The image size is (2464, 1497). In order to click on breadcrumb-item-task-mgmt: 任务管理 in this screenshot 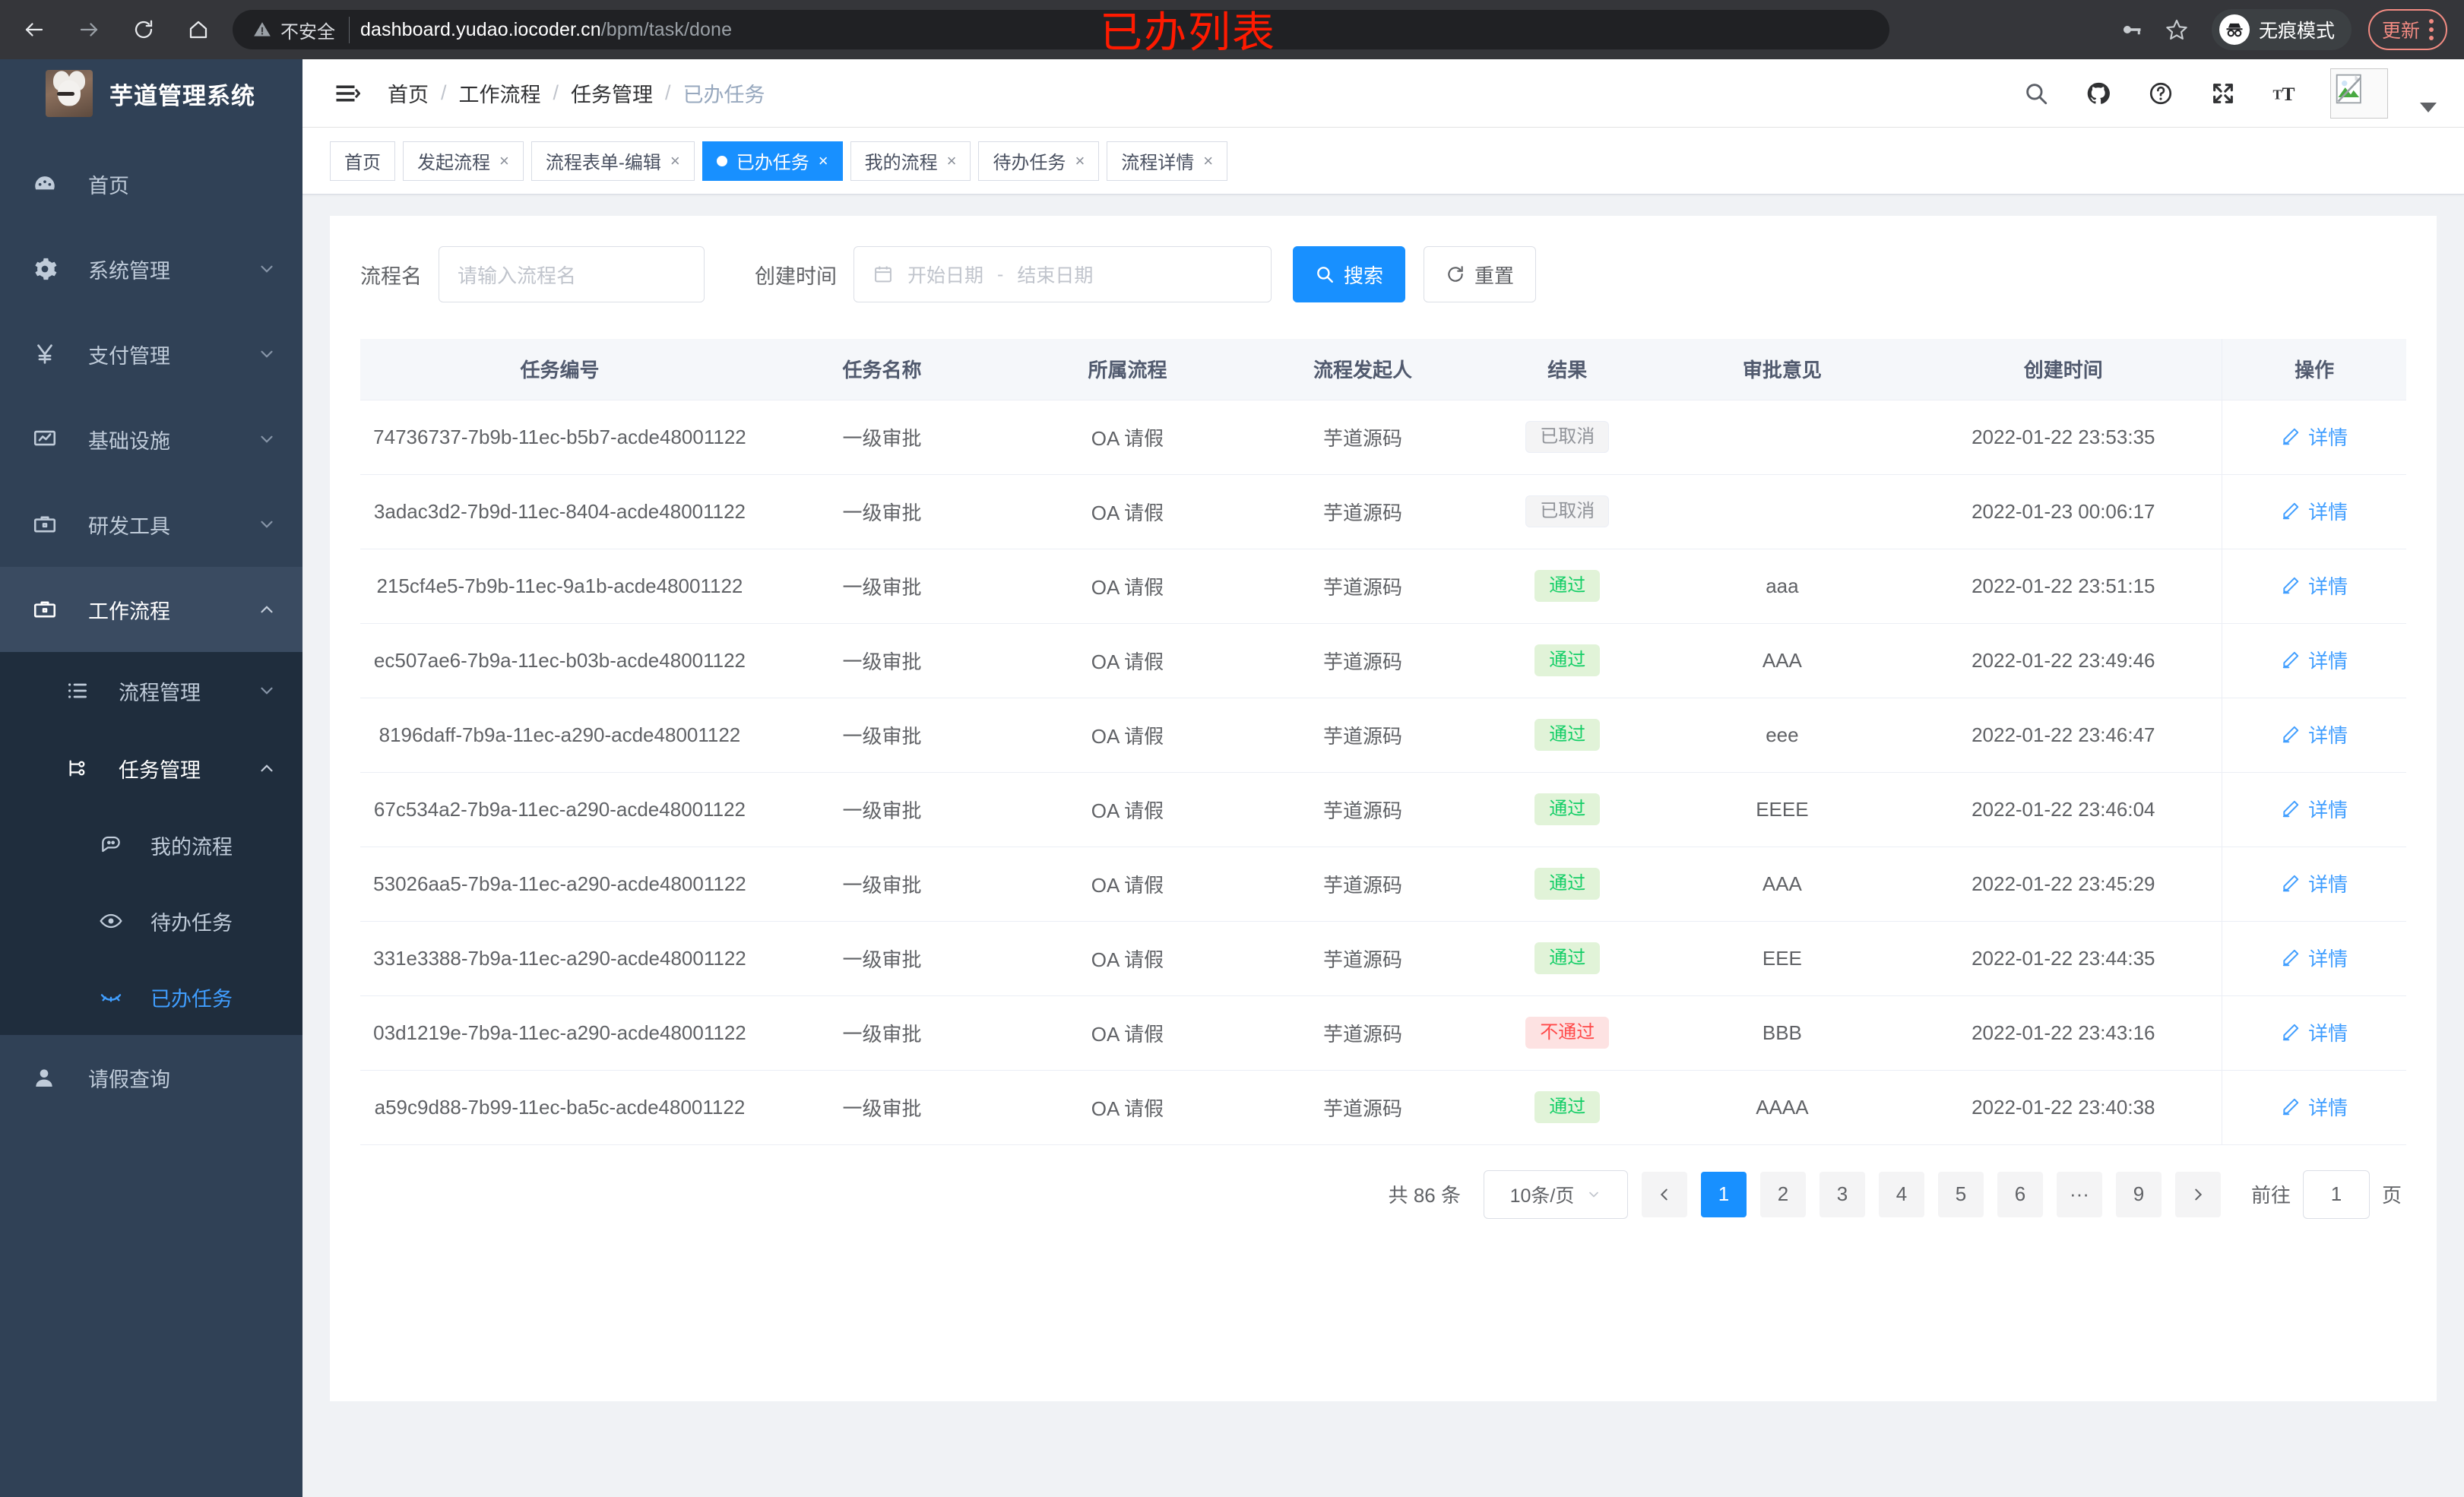, I will do `click(612, 95)`.